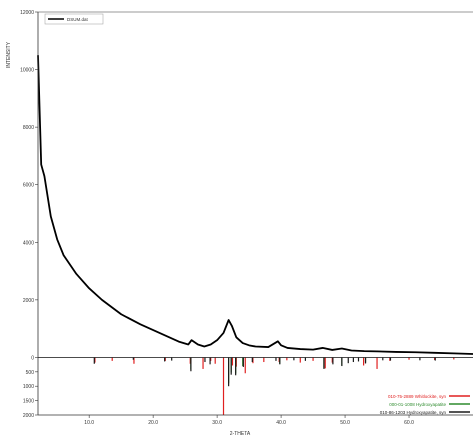 Image resolution: width=474 pixels, height=438 pixels. I want to click on y-tick-label: 10000, so click(27, 71).